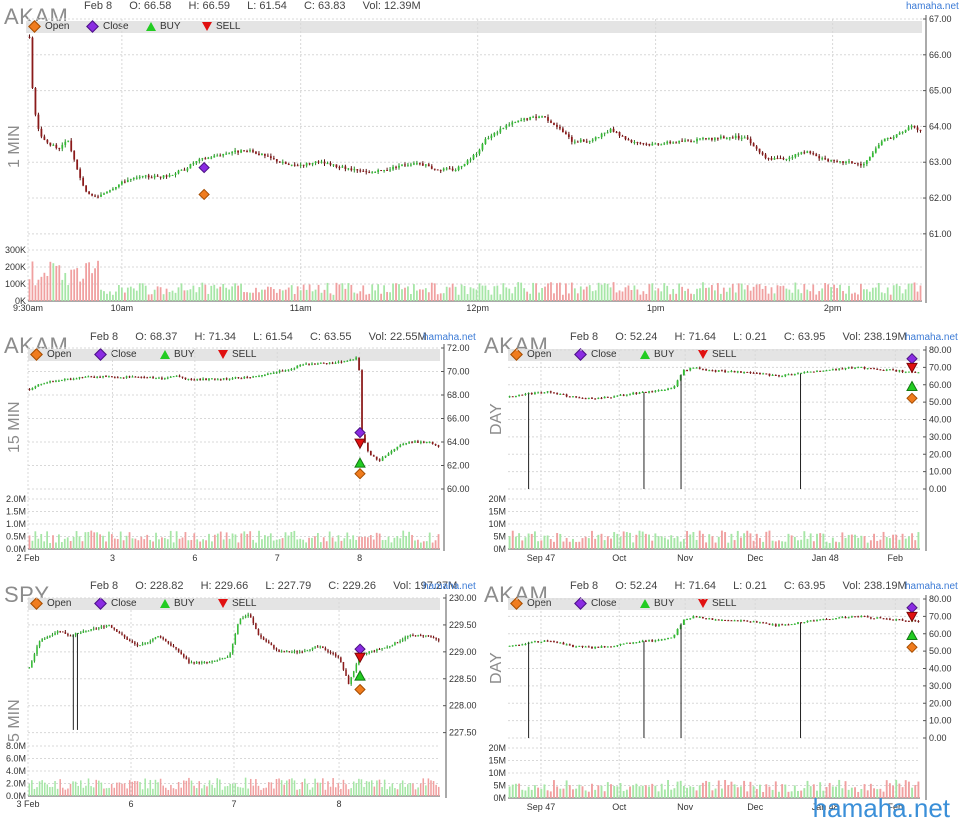 The image size is (960, 826). What do you see at coordinates (27, 558) in the screenshot?
I see `time-tick-label: 2 Feb` at bounding box center [27, 558].